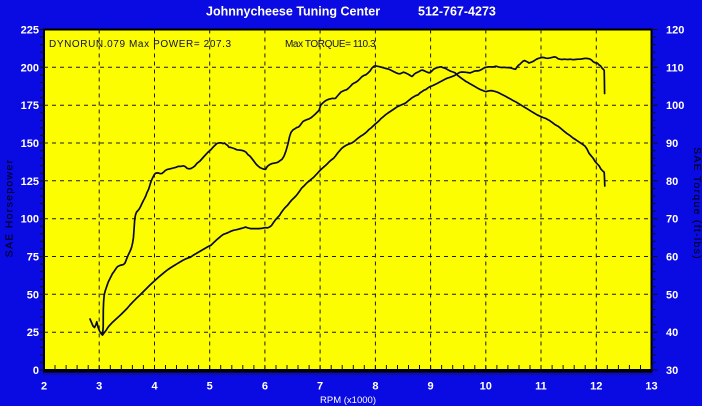 This screenshot has height=406, width=702. Describe the element at coordinates (140, 44) in the screenshot. I see `svg-text: DYNORUN.079 Max POWER= 207.3` at that location.